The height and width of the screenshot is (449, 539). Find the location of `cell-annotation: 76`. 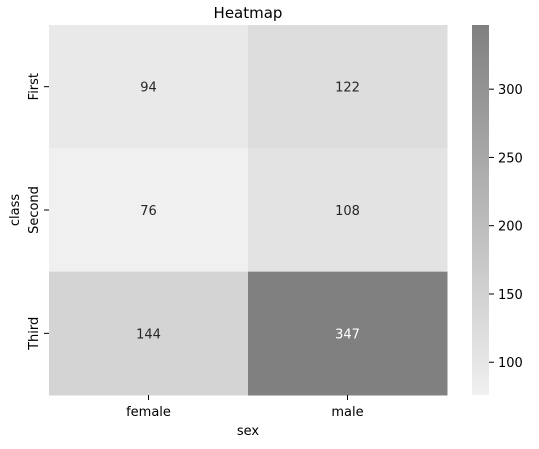

cell-annotation: 76 is located at coordinates (148, 211).